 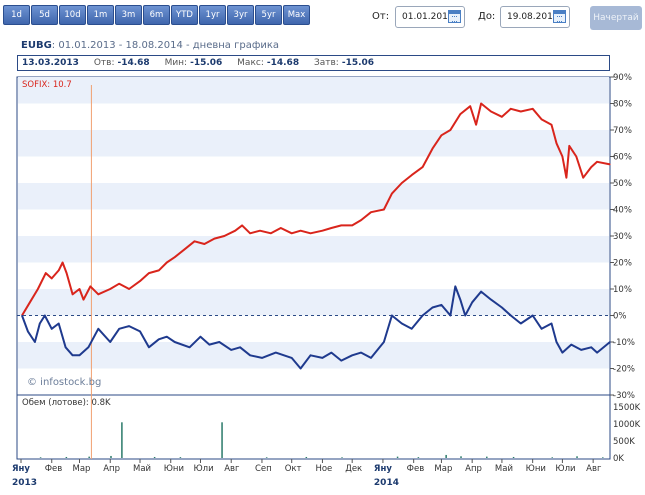 I want to click on period-toolbar: 1d 5d 10d 1m 3m 6m YTD 1yr 3yr 5yr Max, so click(x=157, y=15).